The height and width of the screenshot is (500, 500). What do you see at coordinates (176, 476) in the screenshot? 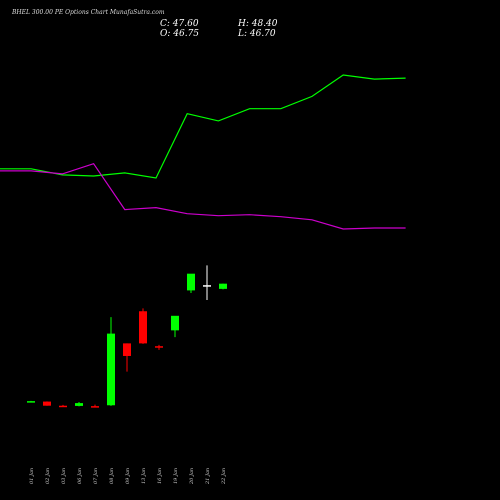
I see `x-tick-label: 19 Jan` at bounding box center [176, 476].